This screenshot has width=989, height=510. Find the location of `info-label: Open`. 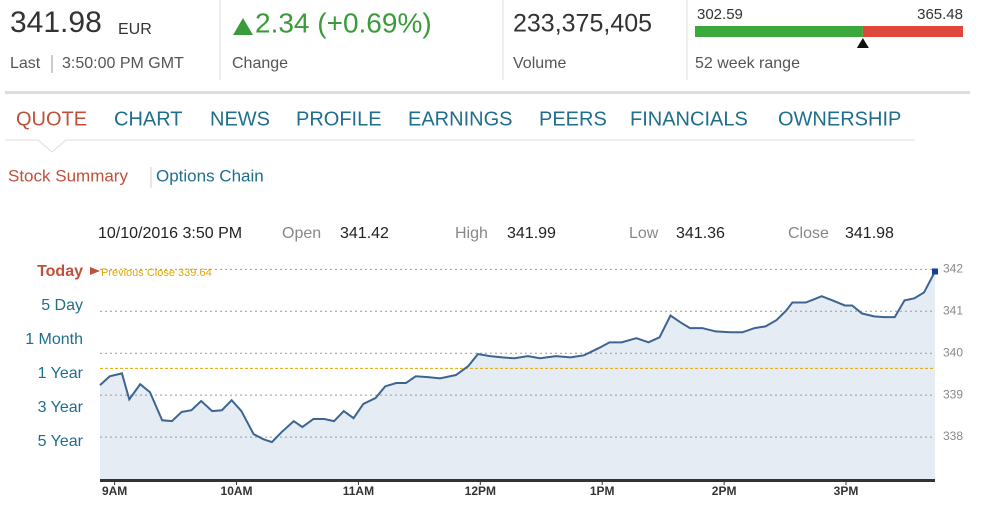

info-label: Open is located at coordinates (301, 233).